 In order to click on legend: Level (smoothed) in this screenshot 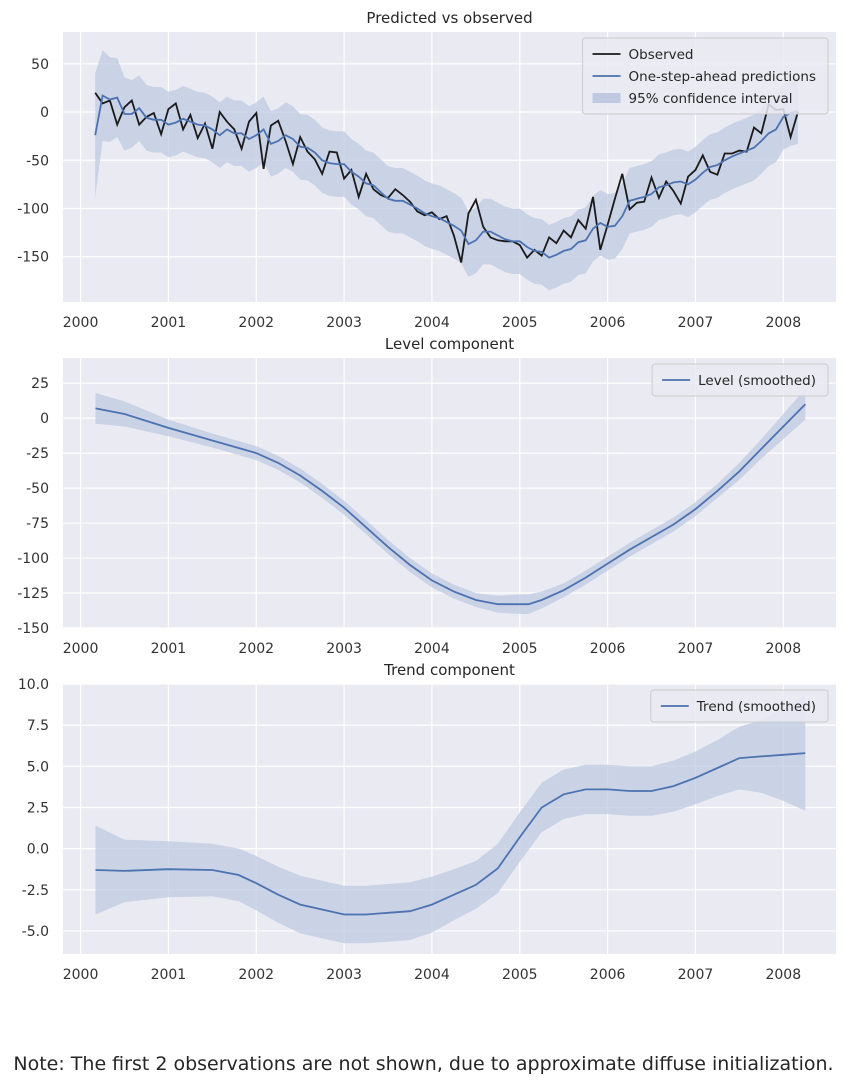, I will do `click(740, 380)`.